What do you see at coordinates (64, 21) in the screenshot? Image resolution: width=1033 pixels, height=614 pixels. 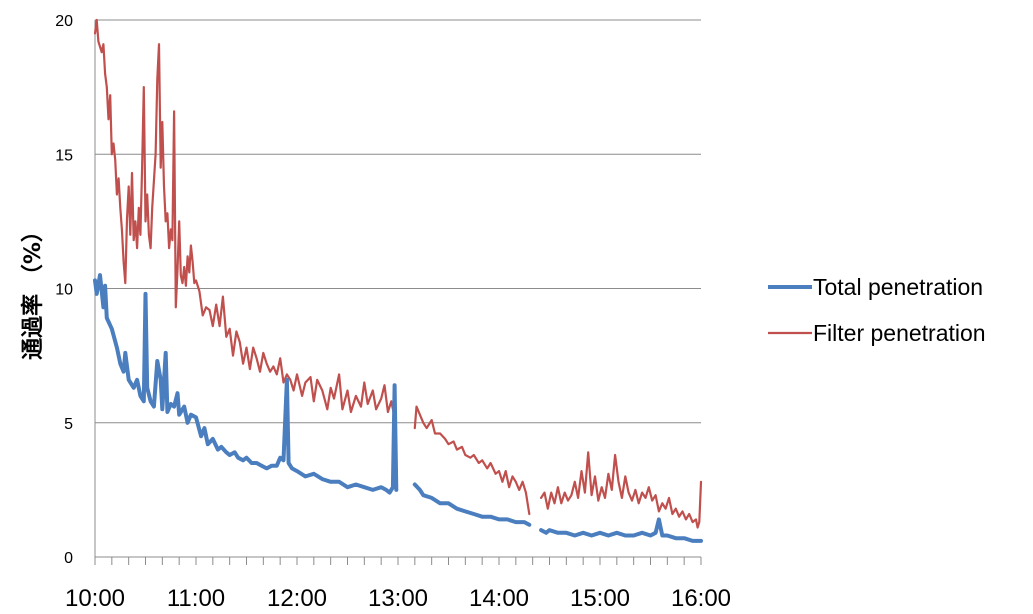 I see `y-tick-label: 20` at bounding box center [64, 21].